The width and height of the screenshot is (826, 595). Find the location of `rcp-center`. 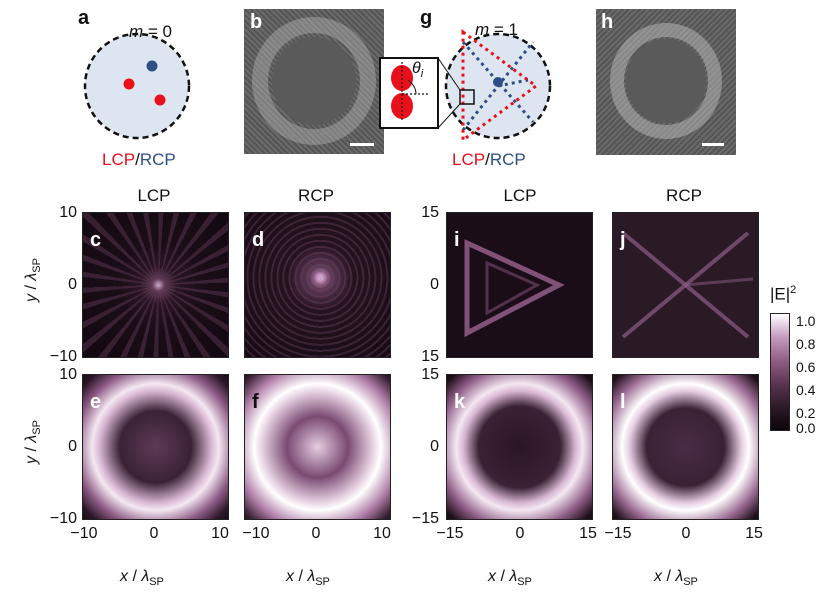

rcp-center is located at coordinates (498, 82).